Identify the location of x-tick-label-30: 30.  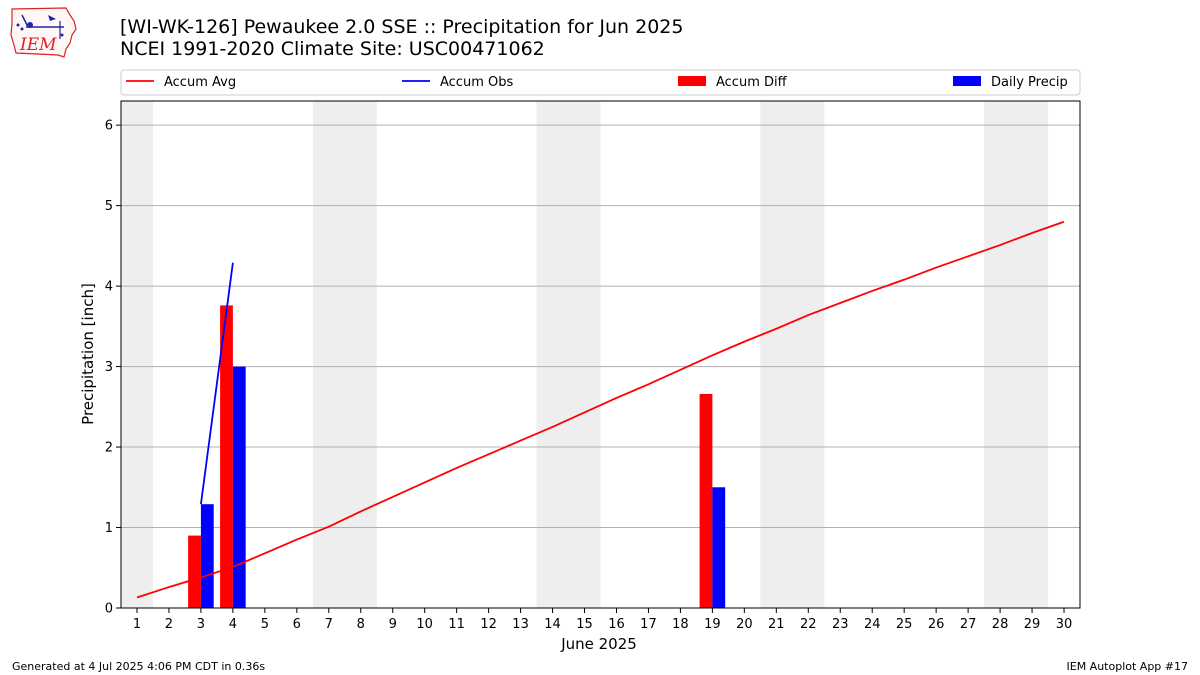
(1064, 624).